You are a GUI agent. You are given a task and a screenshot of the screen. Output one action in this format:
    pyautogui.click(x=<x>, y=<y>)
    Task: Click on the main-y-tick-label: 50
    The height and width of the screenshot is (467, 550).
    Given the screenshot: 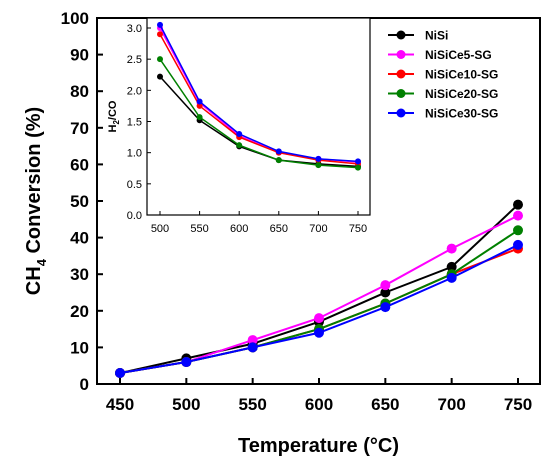 What is the action you would take?
    pyautogui.click(x=79, y=201)
    